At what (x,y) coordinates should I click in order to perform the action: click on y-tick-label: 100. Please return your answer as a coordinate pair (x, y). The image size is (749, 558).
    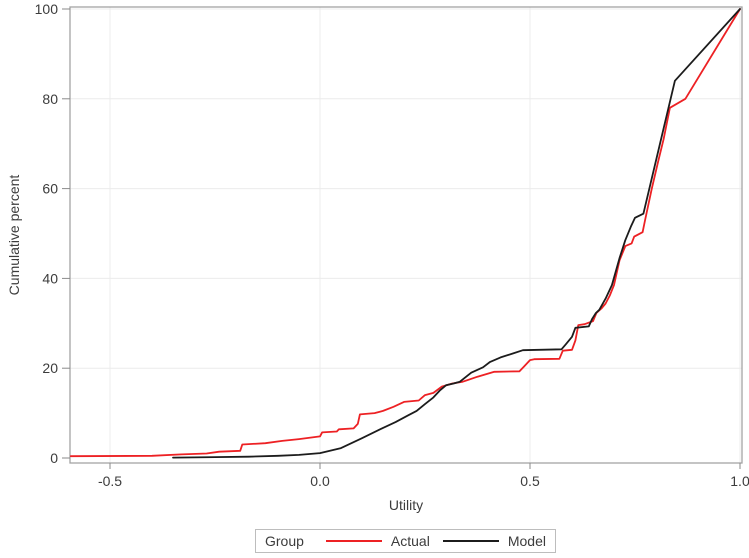
    Looking at the image, I should click on (47, 9).